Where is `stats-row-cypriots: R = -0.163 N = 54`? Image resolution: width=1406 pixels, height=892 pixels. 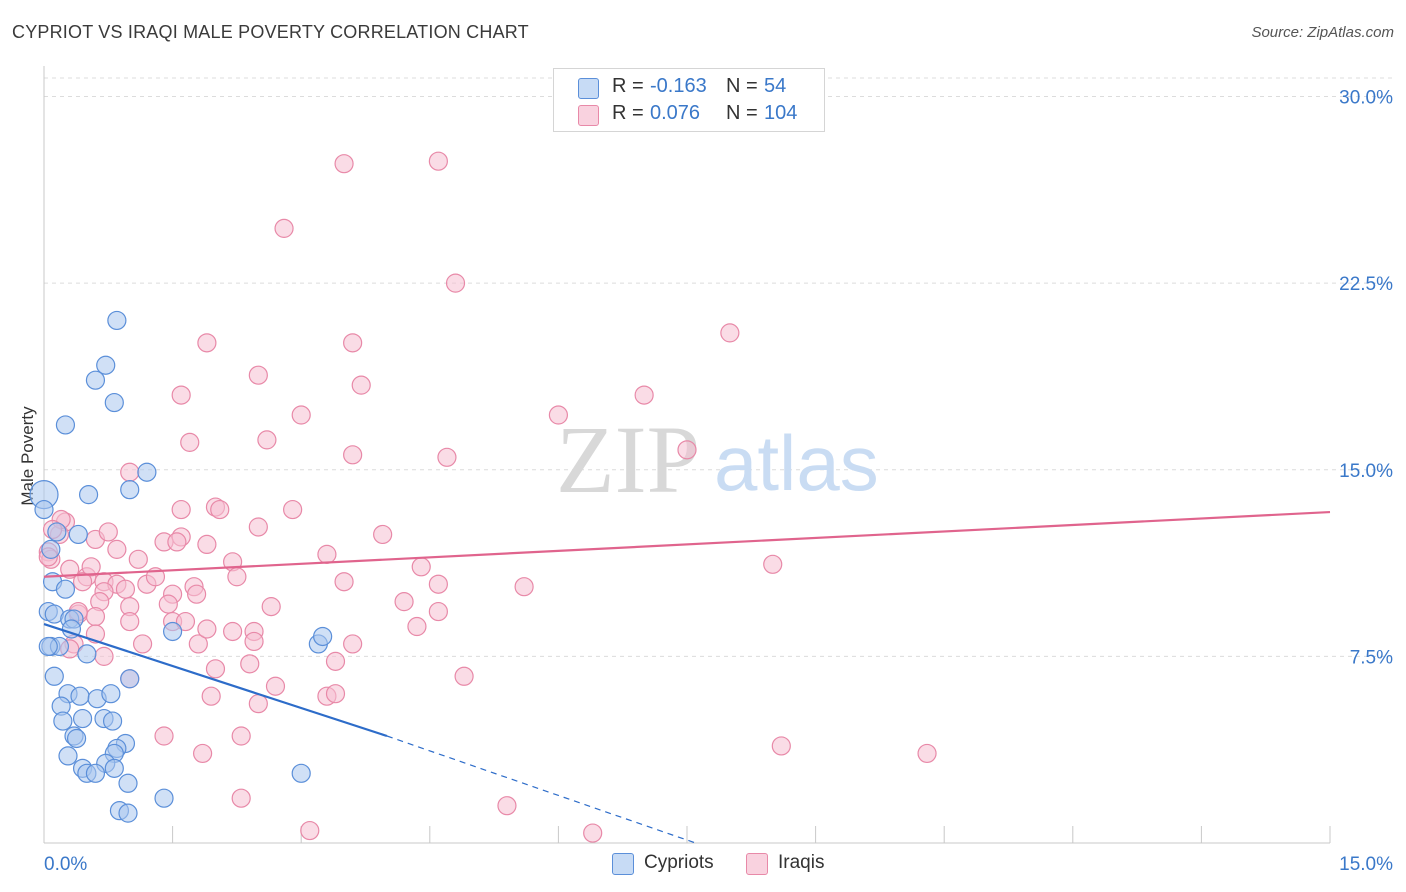
stats-row-cypriots: R = -0.163 N = 54 is located at coordinates (689, 87).